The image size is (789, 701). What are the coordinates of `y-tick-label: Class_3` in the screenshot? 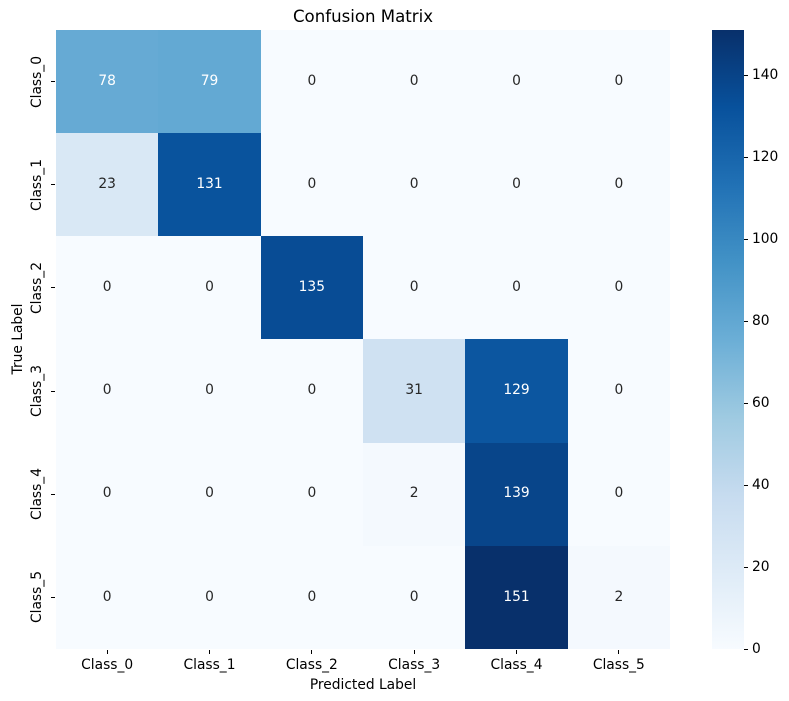 It's located at (37, 391).